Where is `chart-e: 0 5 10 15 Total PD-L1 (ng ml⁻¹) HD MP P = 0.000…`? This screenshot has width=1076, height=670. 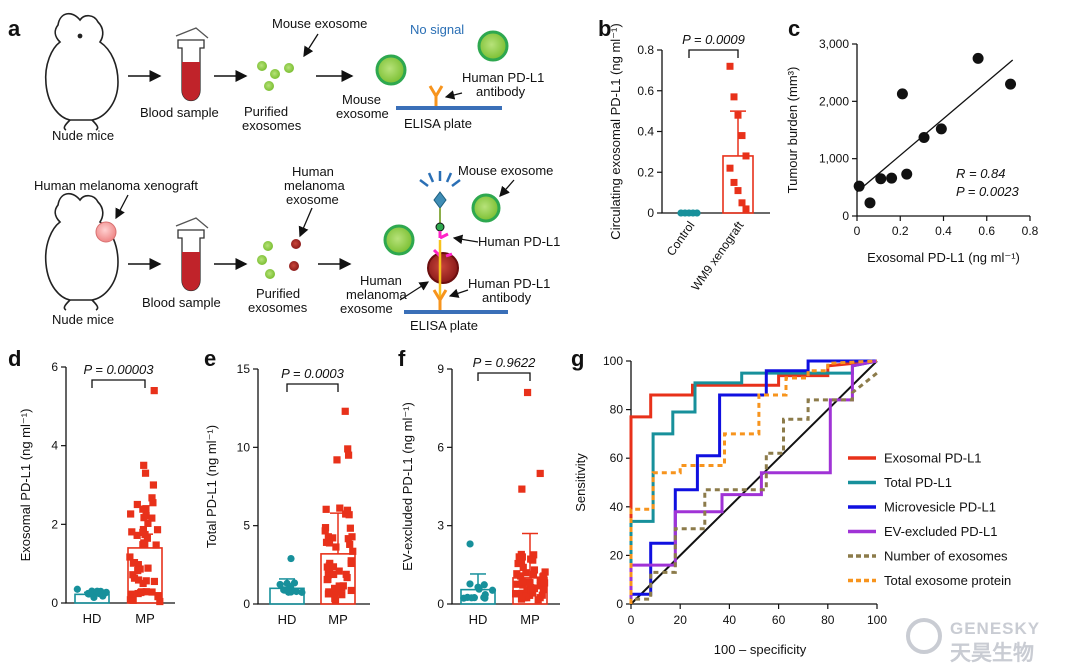
chart-e: 0 5 10 15 Total PD-L1 (ng ml⁻¹) HD MP P = 0.000… is located at coordinates (287, 494).